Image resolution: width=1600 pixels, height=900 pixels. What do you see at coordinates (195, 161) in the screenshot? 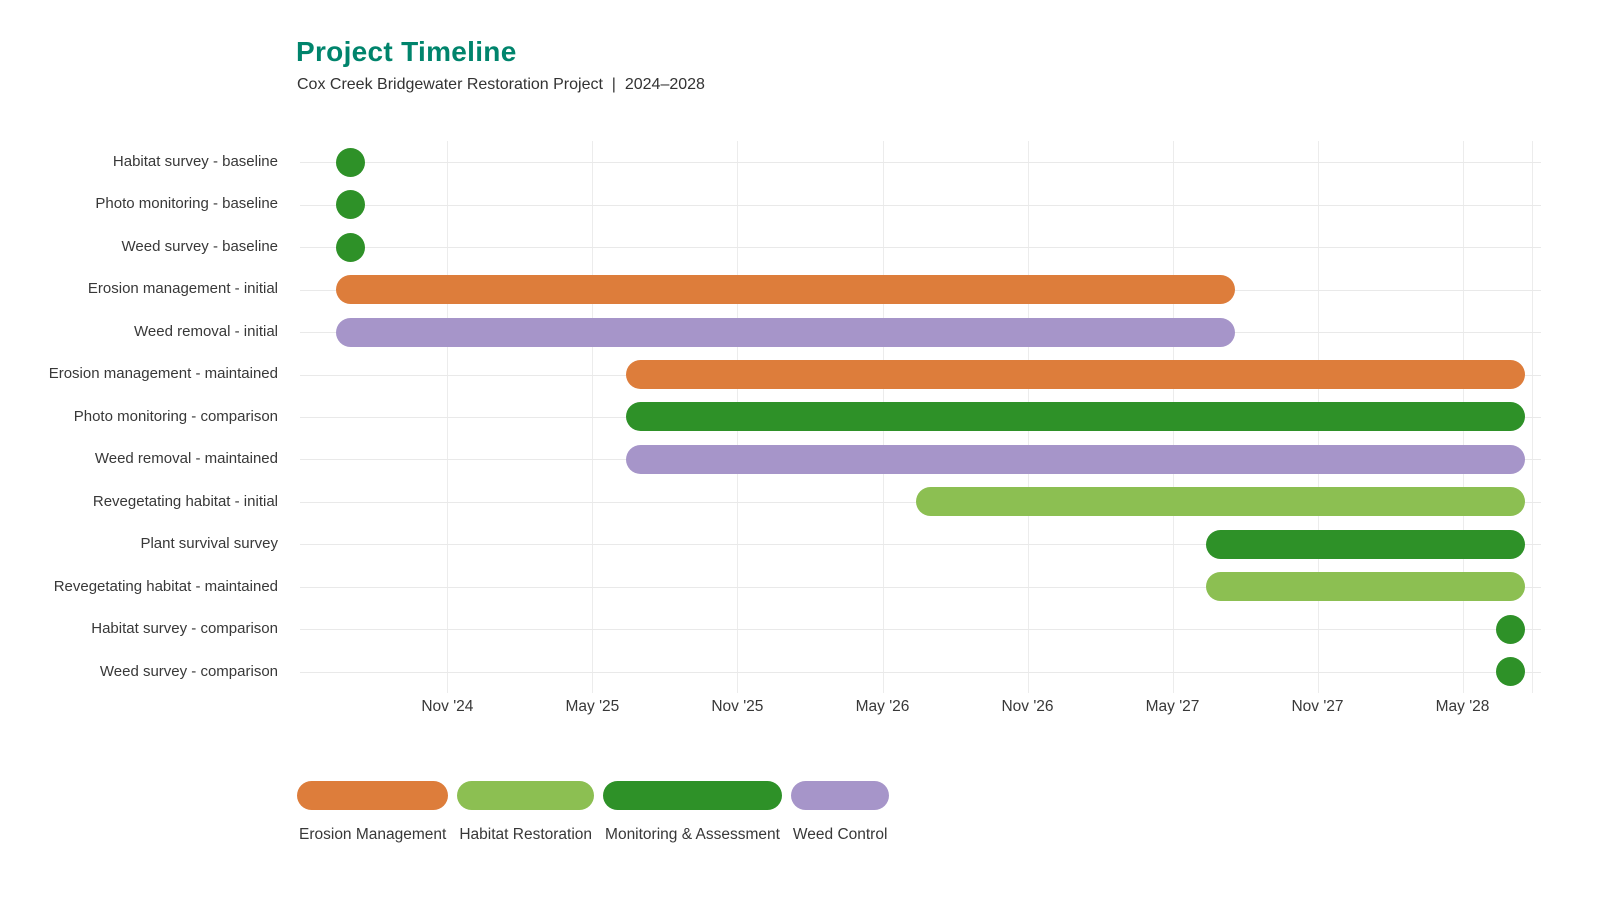
I see `task-label: Habitat survey - baseline` at bounding box center [195, 161].